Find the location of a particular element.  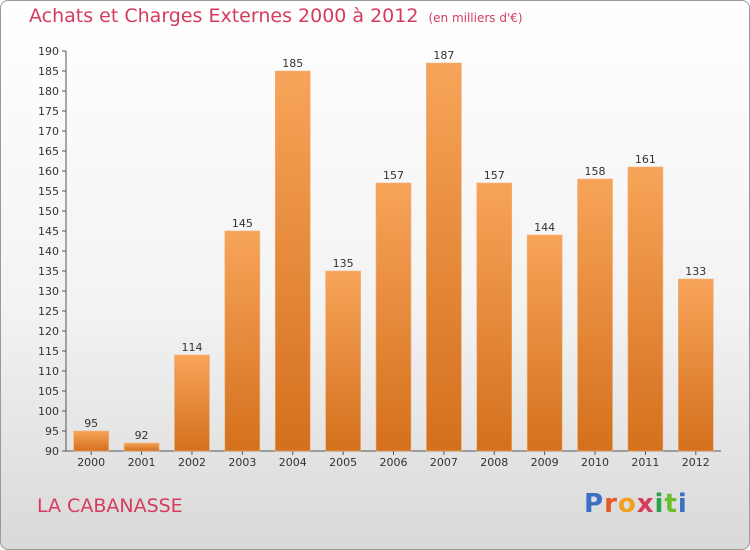

x-tick-label: 2004 is located at coordinates (293, 462).